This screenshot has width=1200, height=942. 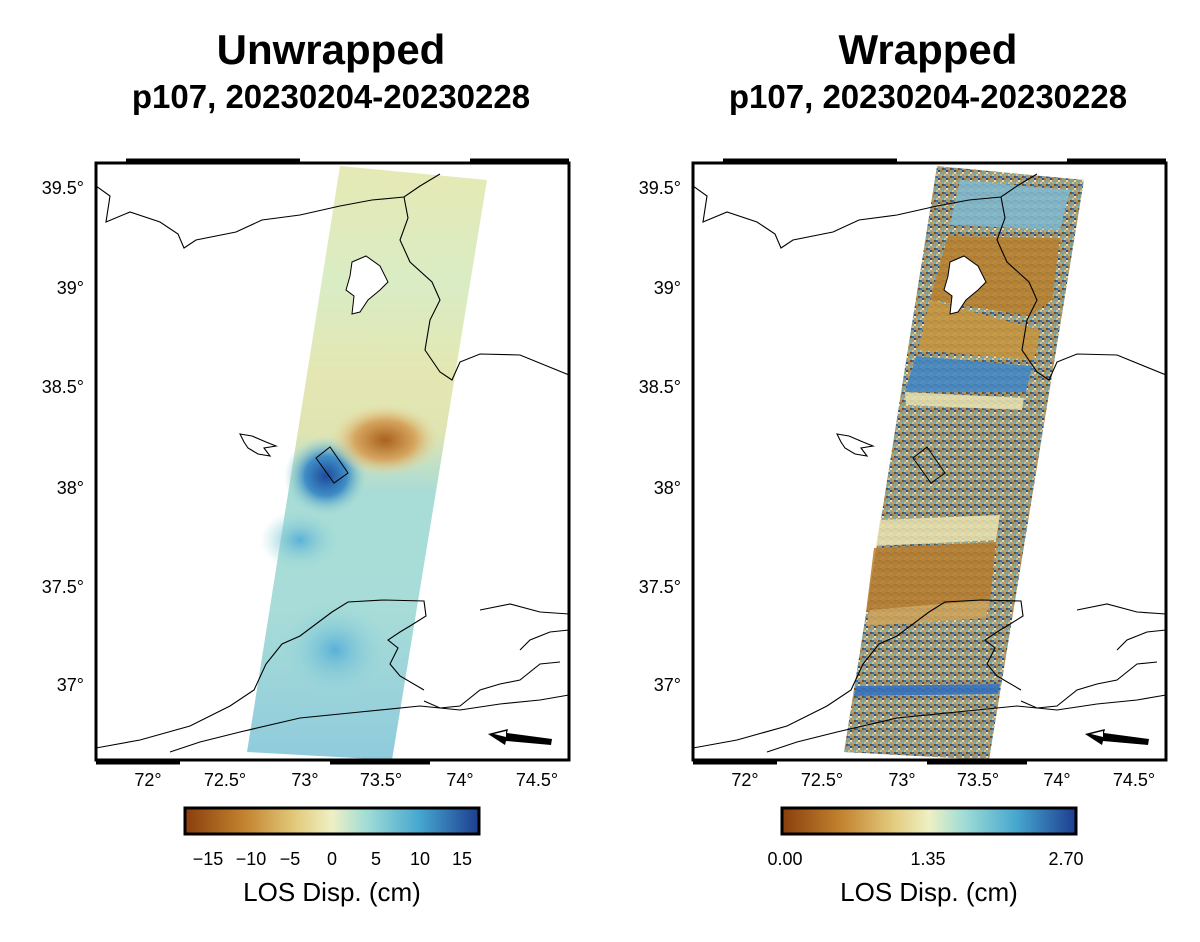 What do you see at coordinates (376, 859) in the screenshot?
I see `colorbar-tick: 5` at bounding box center [376, 859].